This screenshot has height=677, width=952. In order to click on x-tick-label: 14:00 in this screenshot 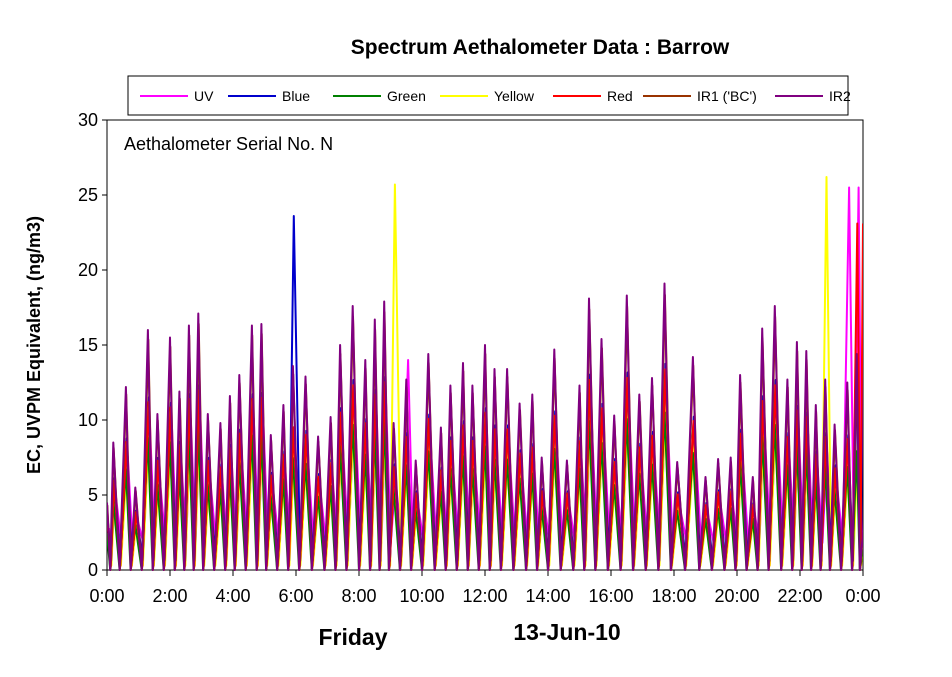, I will do `click(547, 596)`.